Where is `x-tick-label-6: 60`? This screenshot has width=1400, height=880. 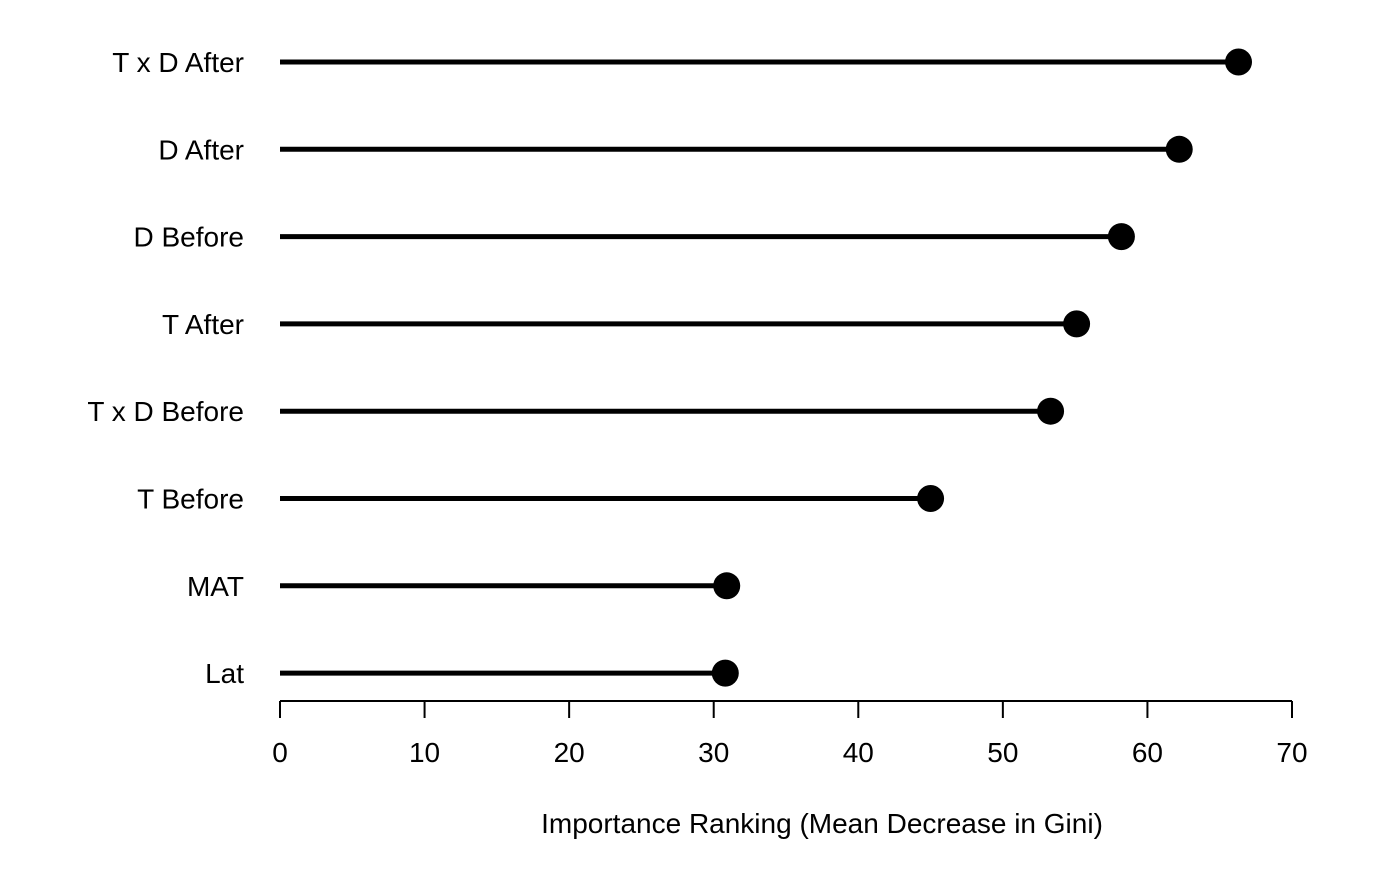 x-tick-label-6: 60 is located at coordinates (1147, 752).